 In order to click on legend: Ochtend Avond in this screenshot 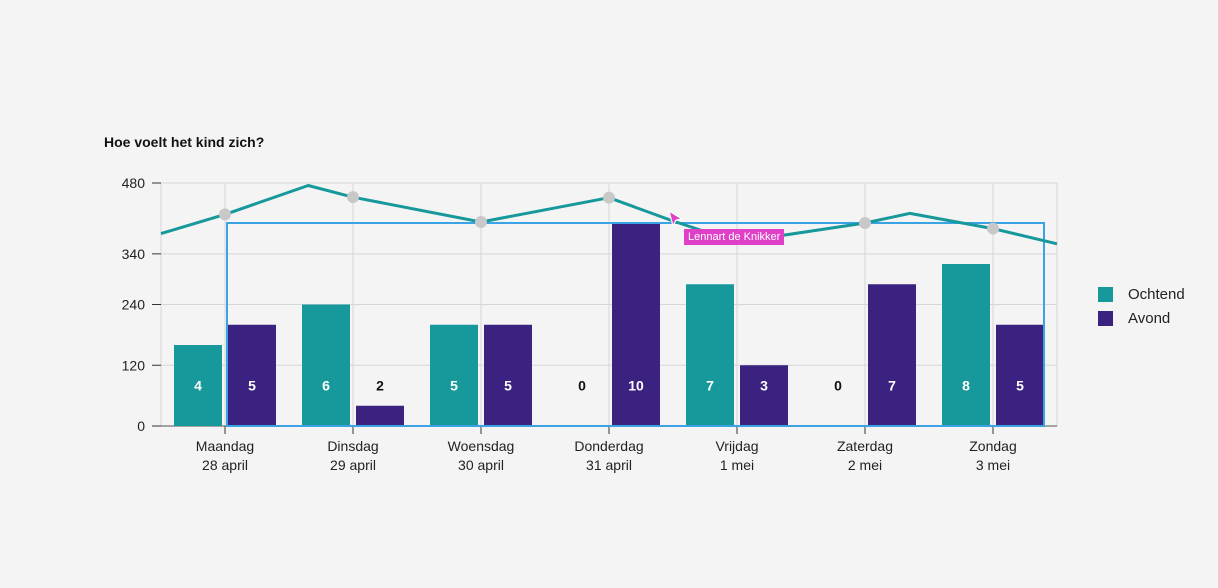, I will do `click(1141, 306)`.